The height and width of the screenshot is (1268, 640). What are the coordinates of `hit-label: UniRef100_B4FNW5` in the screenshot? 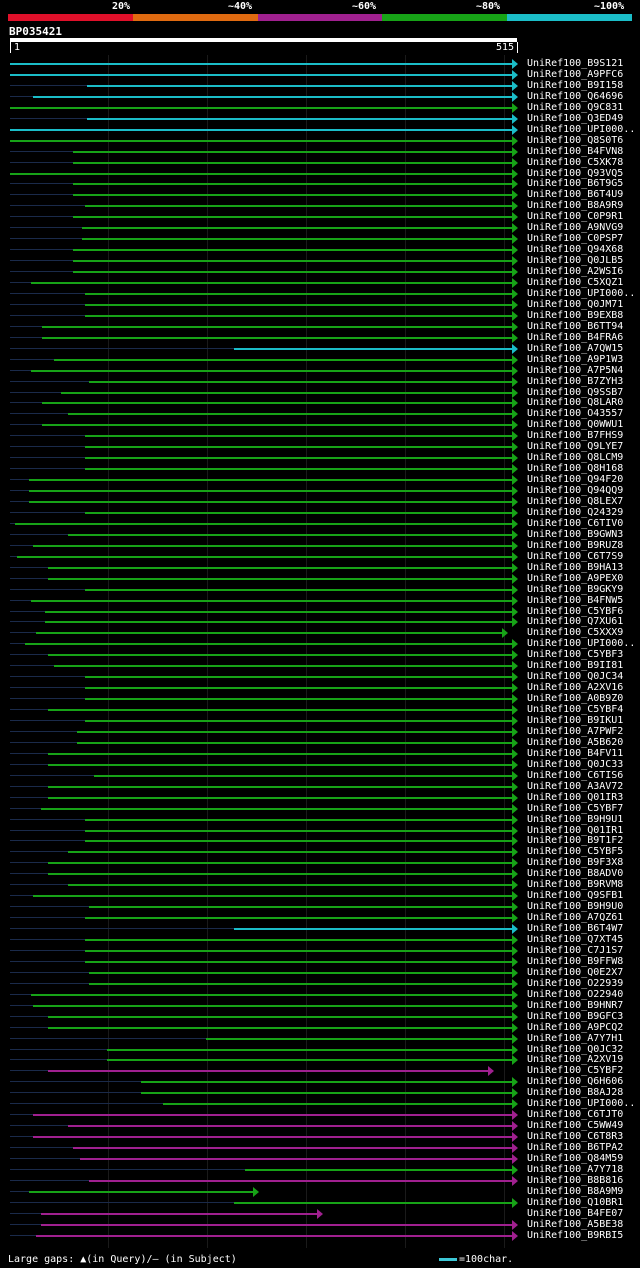 It's located at (575, 600).